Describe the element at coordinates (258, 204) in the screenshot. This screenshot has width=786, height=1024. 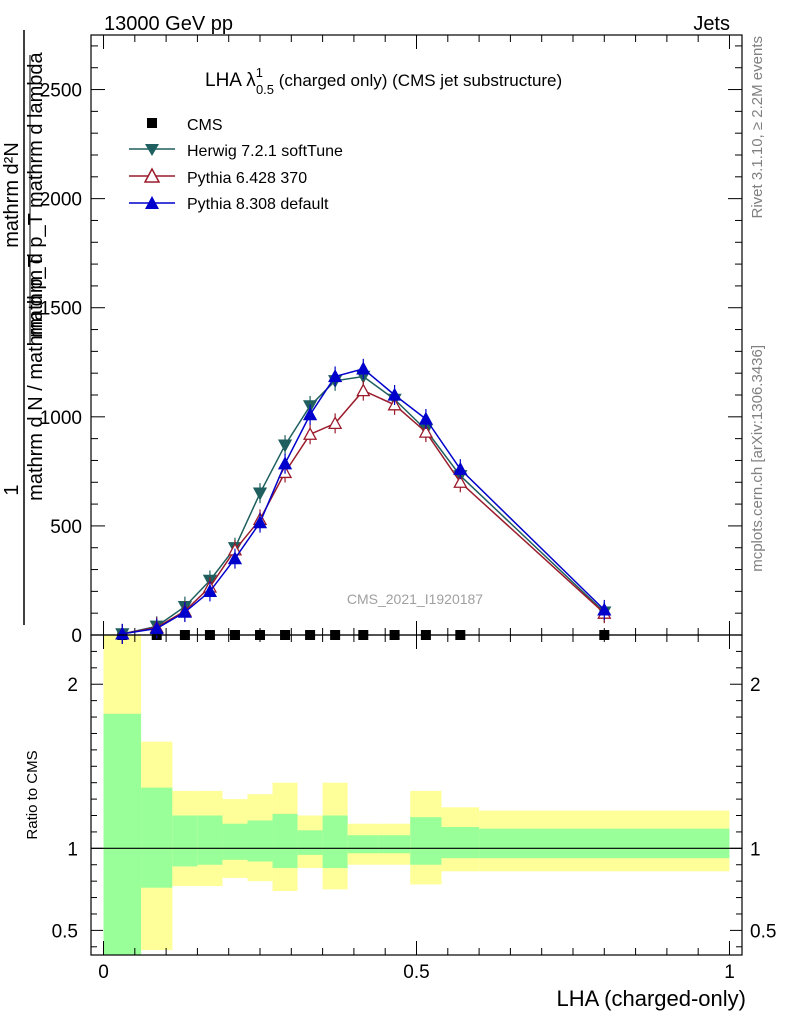
I see `legend-label-pythia8: Pythia 8.308 default` at that location.